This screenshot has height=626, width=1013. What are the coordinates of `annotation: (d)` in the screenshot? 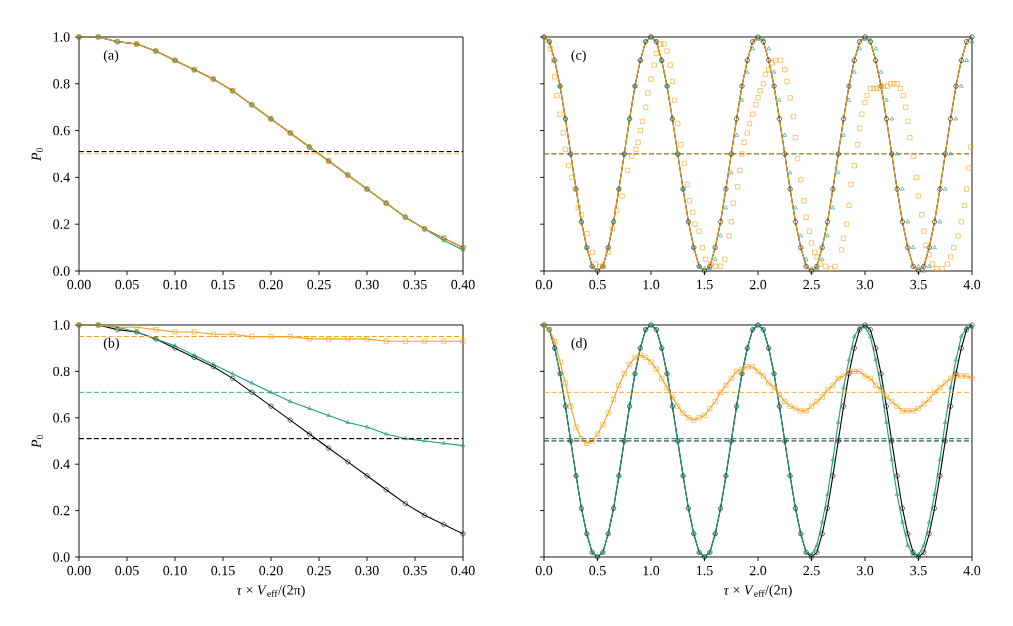 It's located at (579, 344).